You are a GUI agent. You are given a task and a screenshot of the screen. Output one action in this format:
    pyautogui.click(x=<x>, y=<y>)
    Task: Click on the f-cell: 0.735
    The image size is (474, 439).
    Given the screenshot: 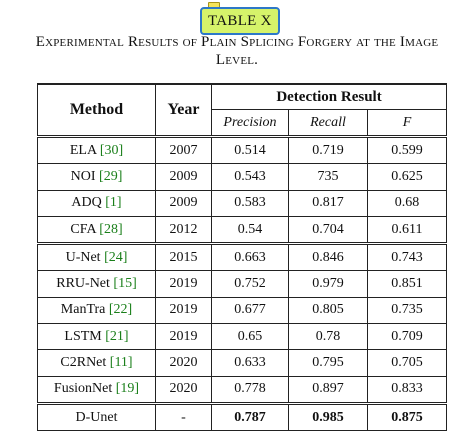 What is the action you would take?
    pyautogui.click(x=407, y=310)
    